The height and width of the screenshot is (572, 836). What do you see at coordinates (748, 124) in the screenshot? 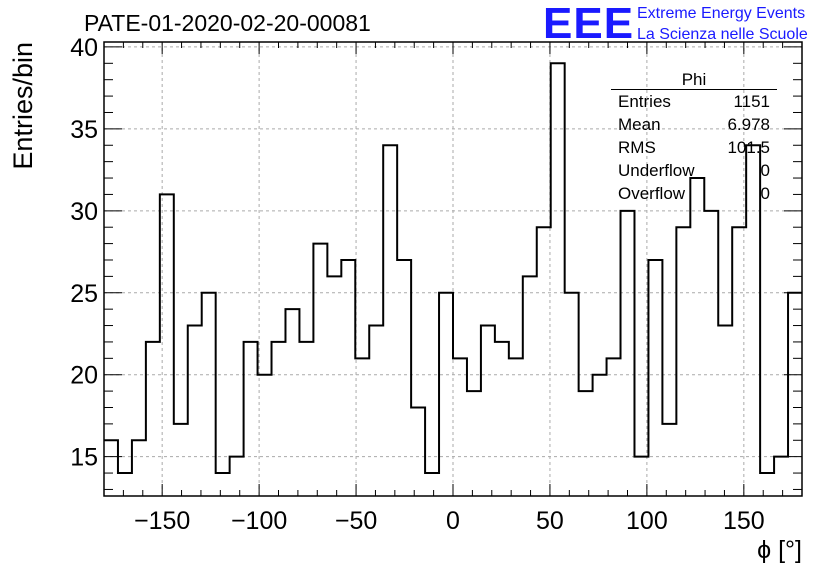
I see `stats-value: 6.978` at bounding box center [748, 124].